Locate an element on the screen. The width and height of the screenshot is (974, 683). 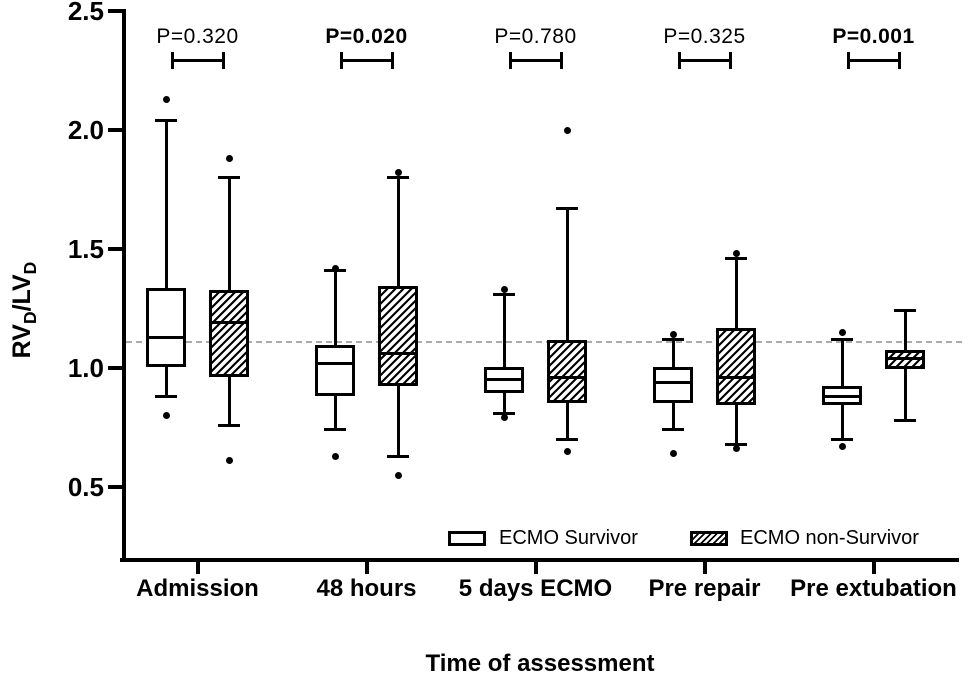
y-tick-label: 1.5 is located at coordinates (85, 249).